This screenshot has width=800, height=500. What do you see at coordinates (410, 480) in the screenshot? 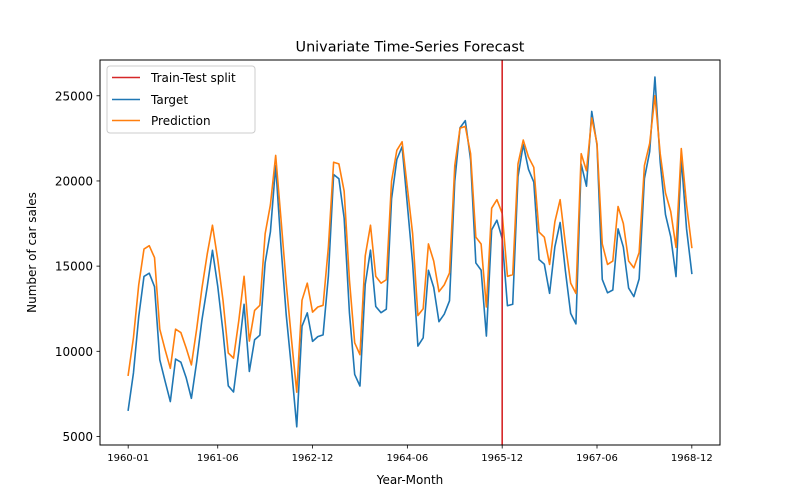
I see `x-axis-label: Year-Month` at bounding box center [410, 480].